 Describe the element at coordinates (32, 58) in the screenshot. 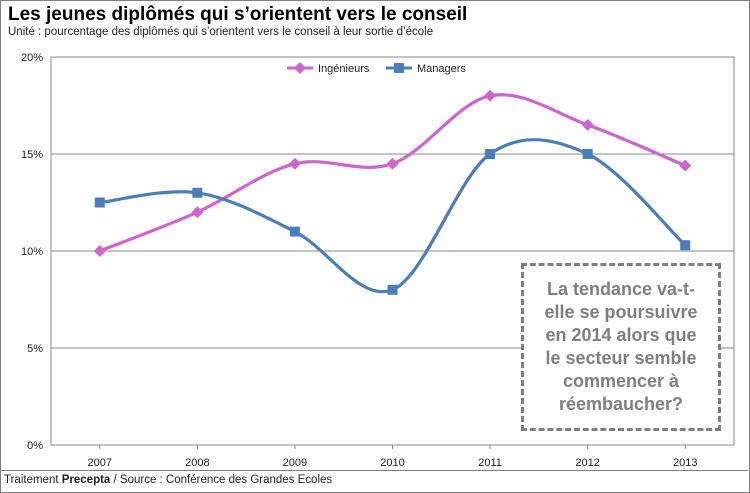

I see `y-tick-label: 20%` at that location.